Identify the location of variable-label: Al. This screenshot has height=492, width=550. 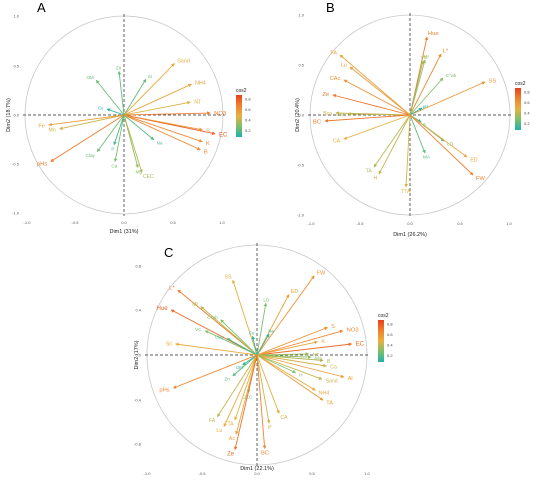
(350, 379).